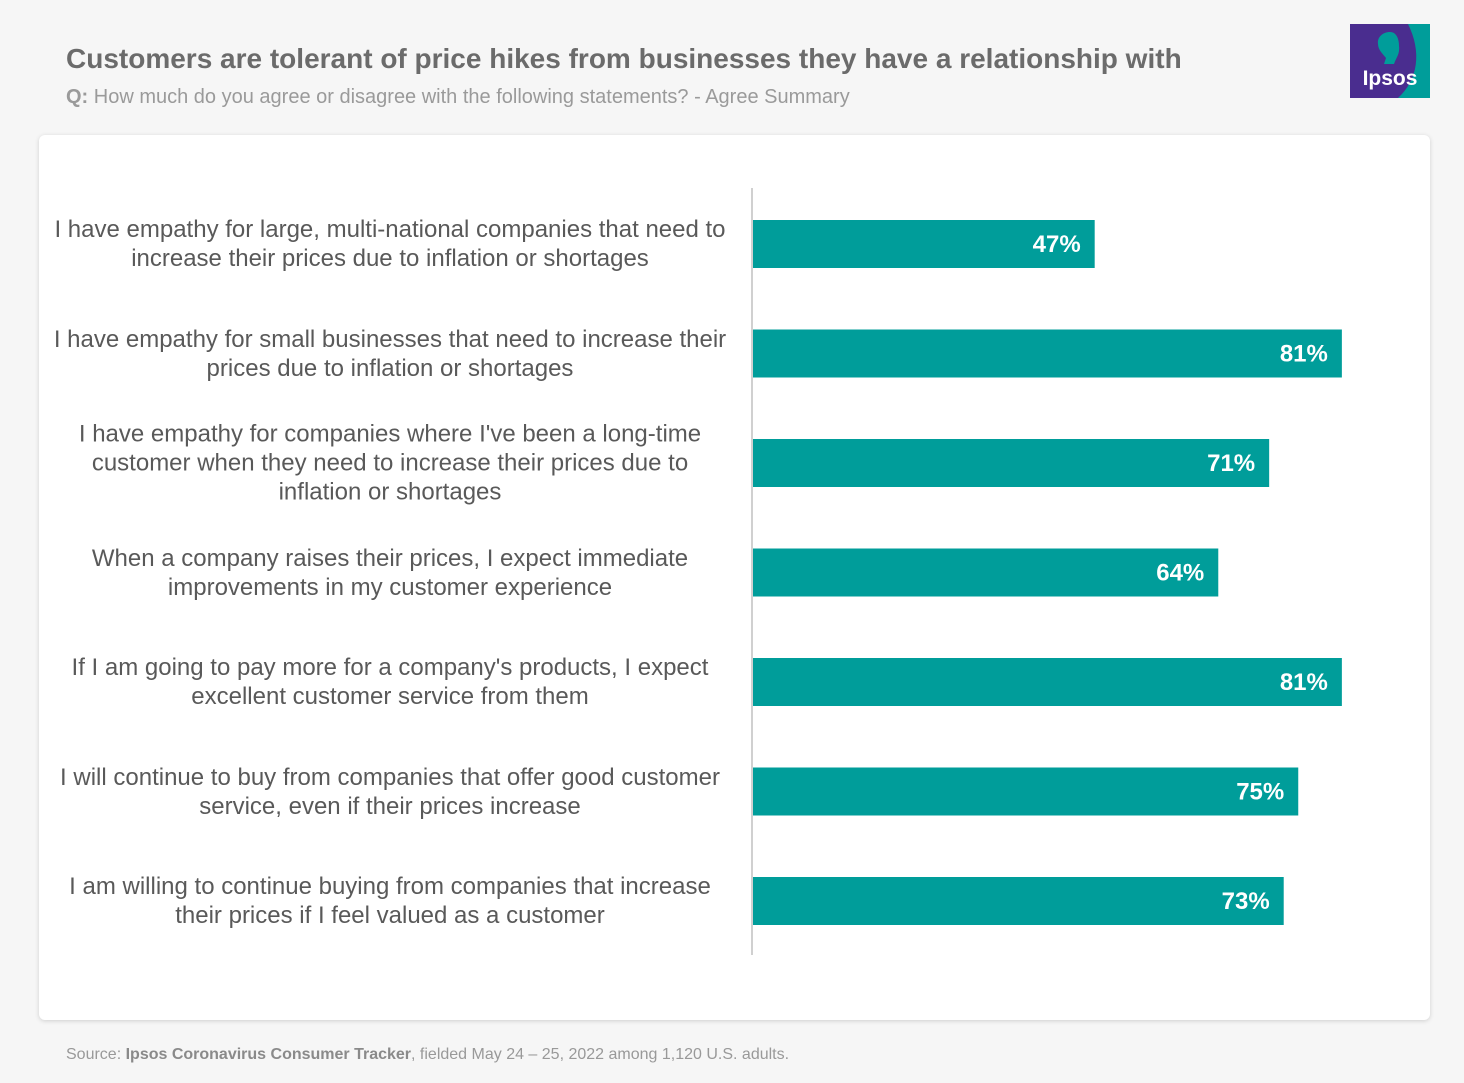  I want to click on logo-text: Ipsos, so click(1390, 78).